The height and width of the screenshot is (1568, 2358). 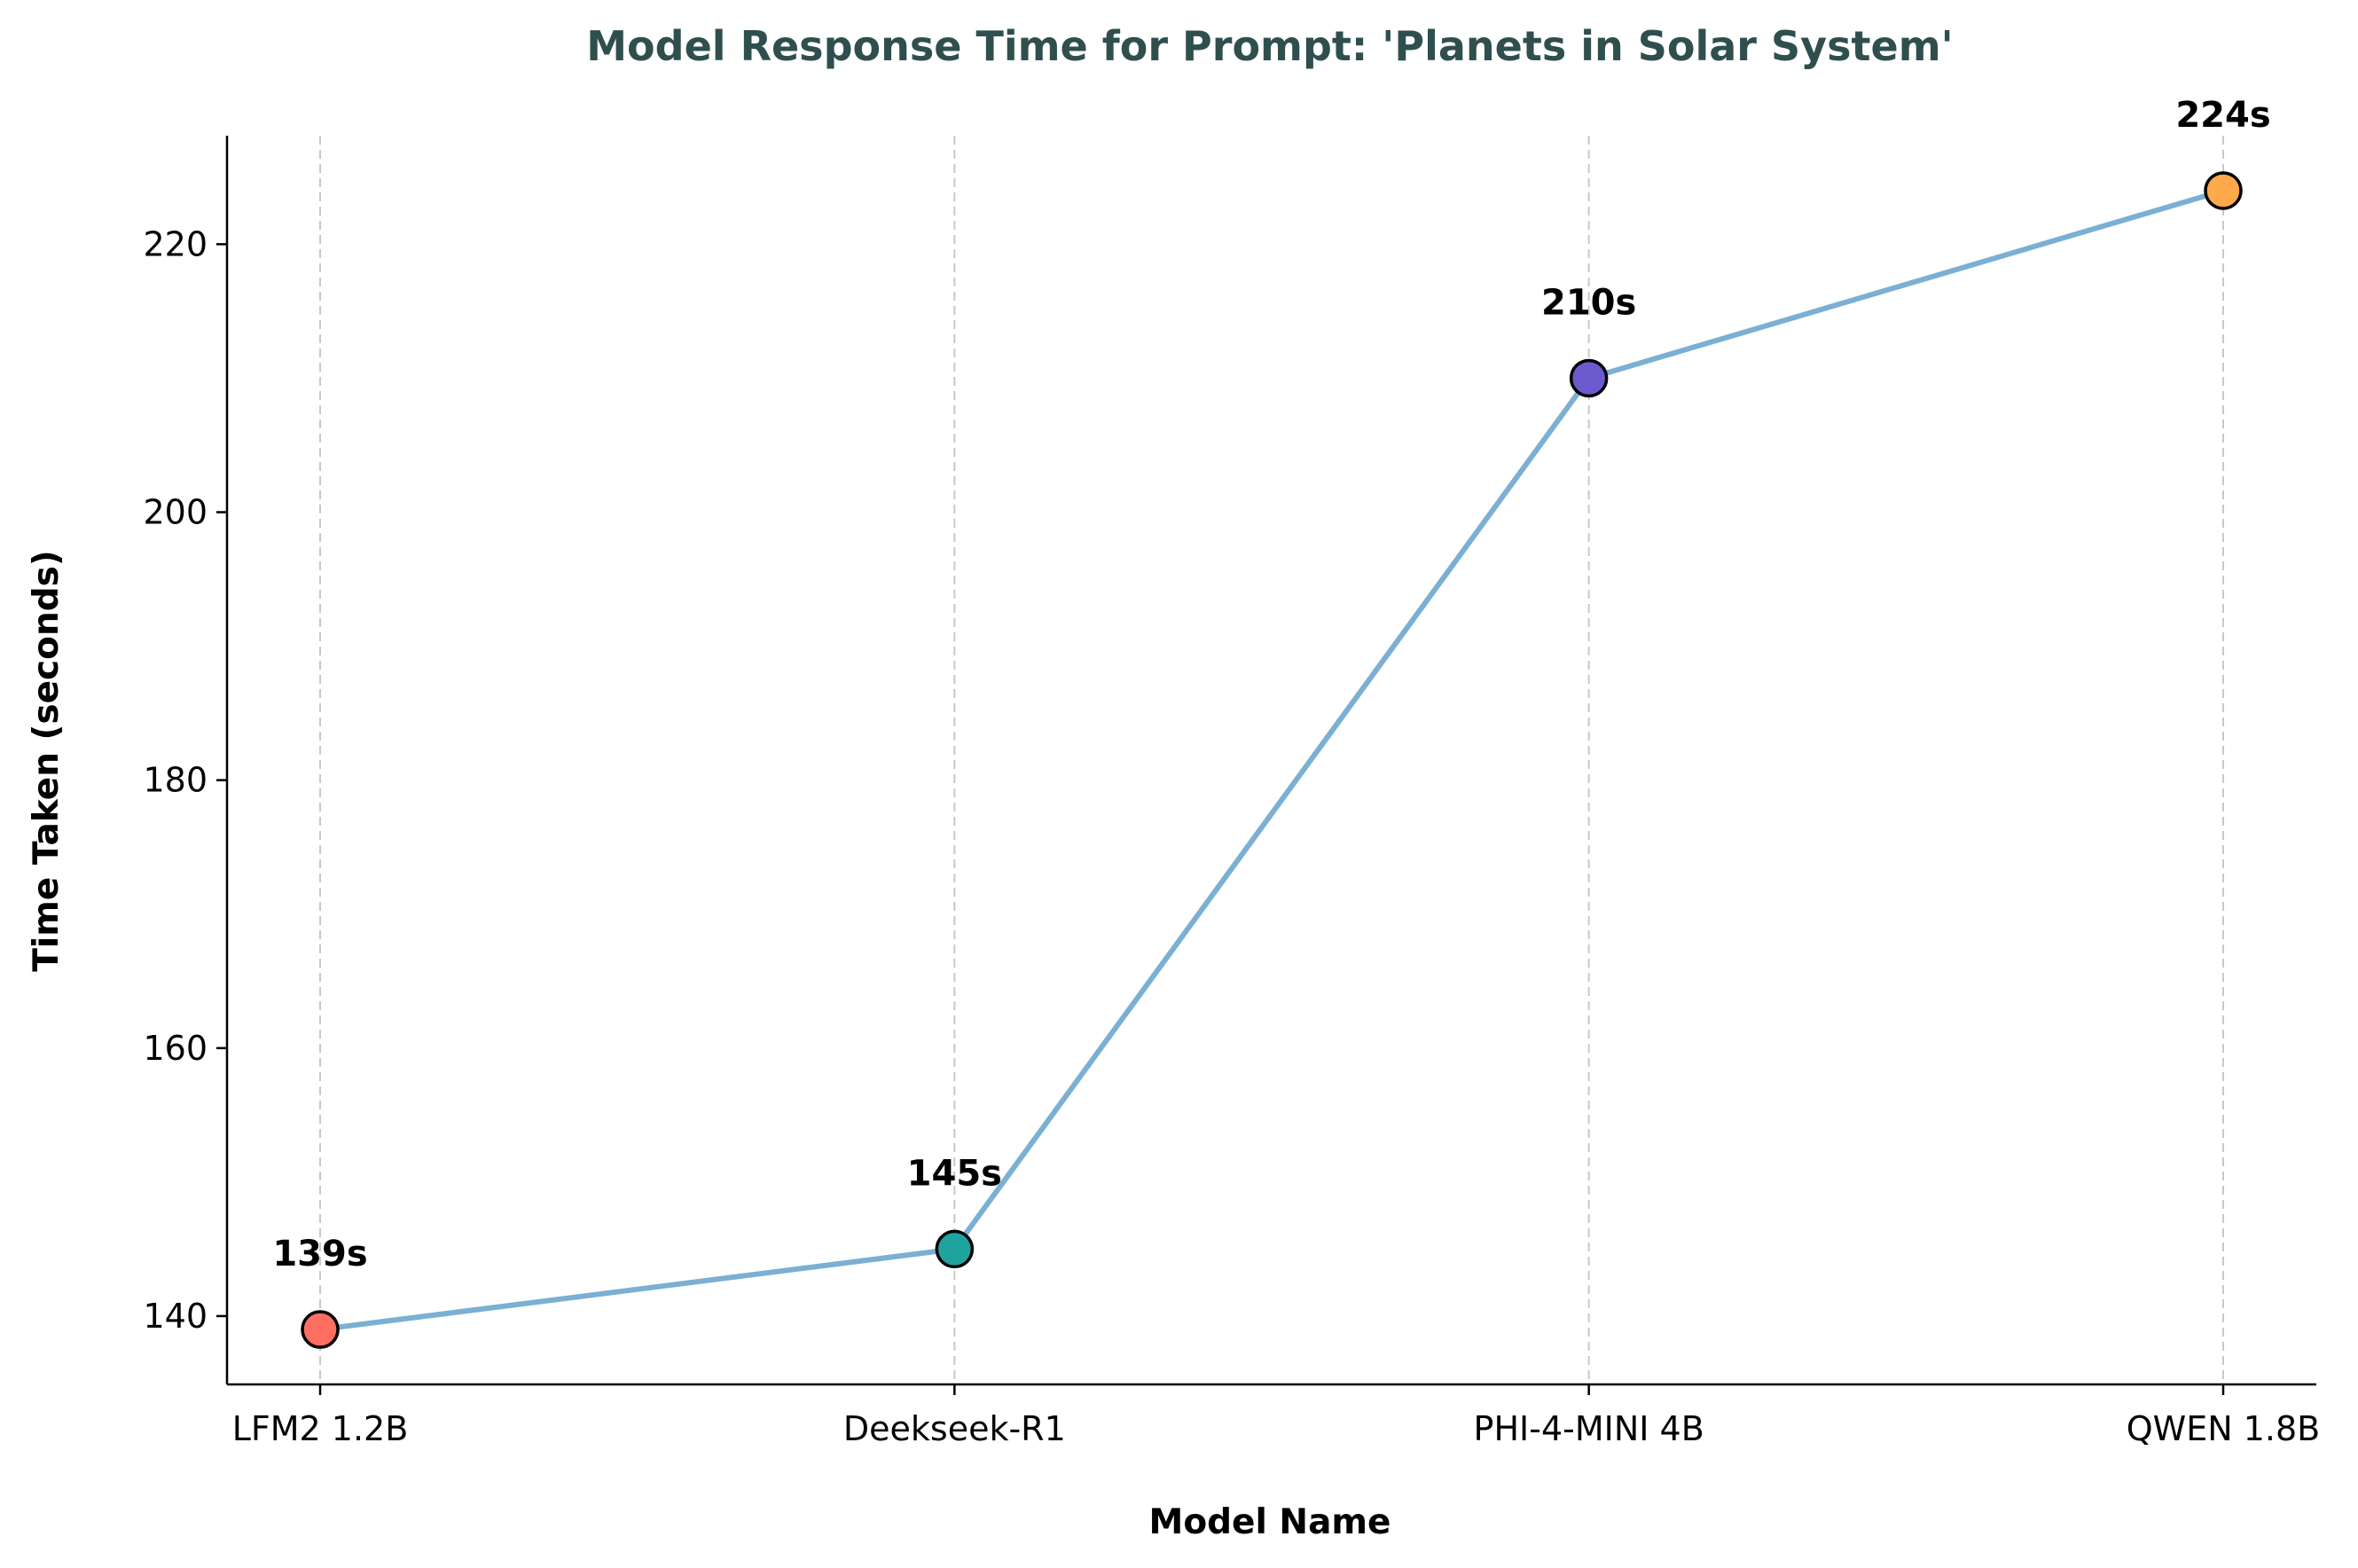 What do you see at coordinates (176, 512) in the screenshot?
I see `y-tick-label: 200` at bounding box center [176, 512].